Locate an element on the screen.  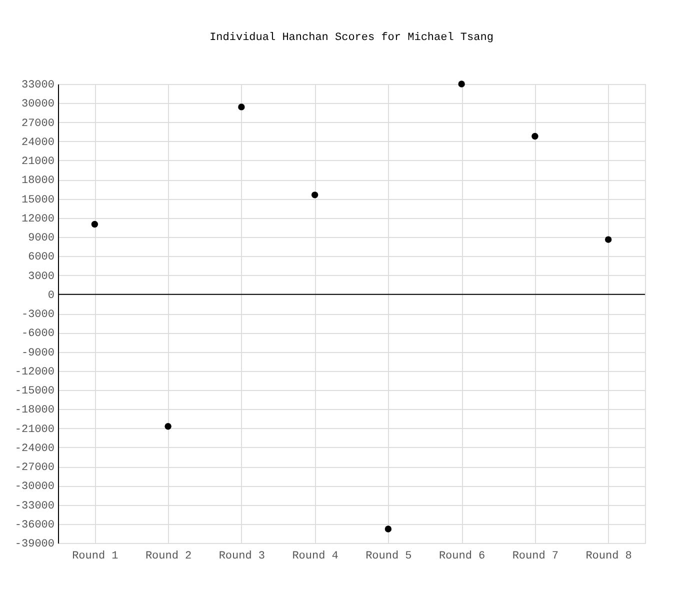
y-tick-label: 12000 is located at coordinates (37, 219).